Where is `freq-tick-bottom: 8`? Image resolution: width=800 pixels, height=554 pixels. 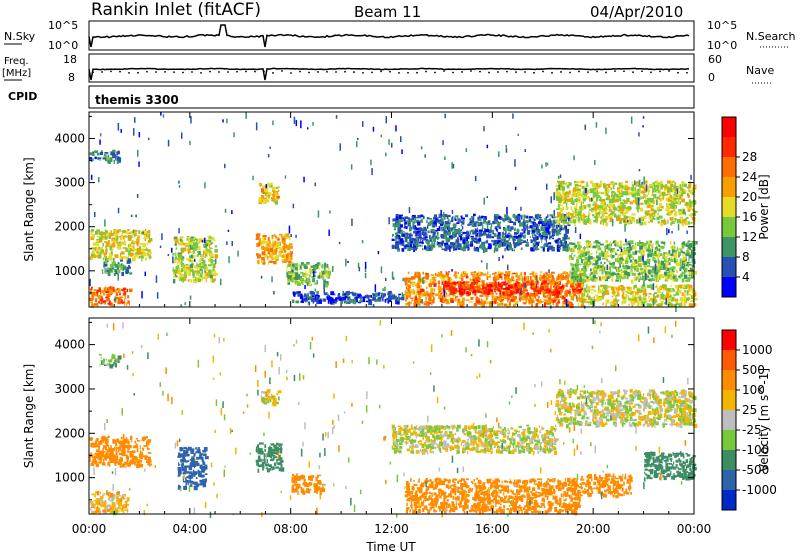 freq-tick-bottom: 8 is located at coordinates (71, 77).